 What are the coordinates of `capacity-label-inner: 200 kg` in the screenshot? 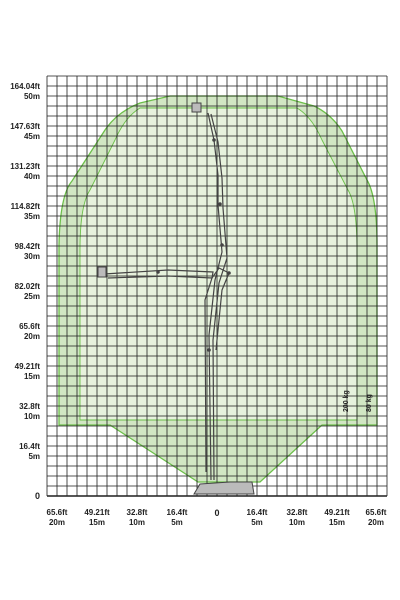 It's located at (346, 401).